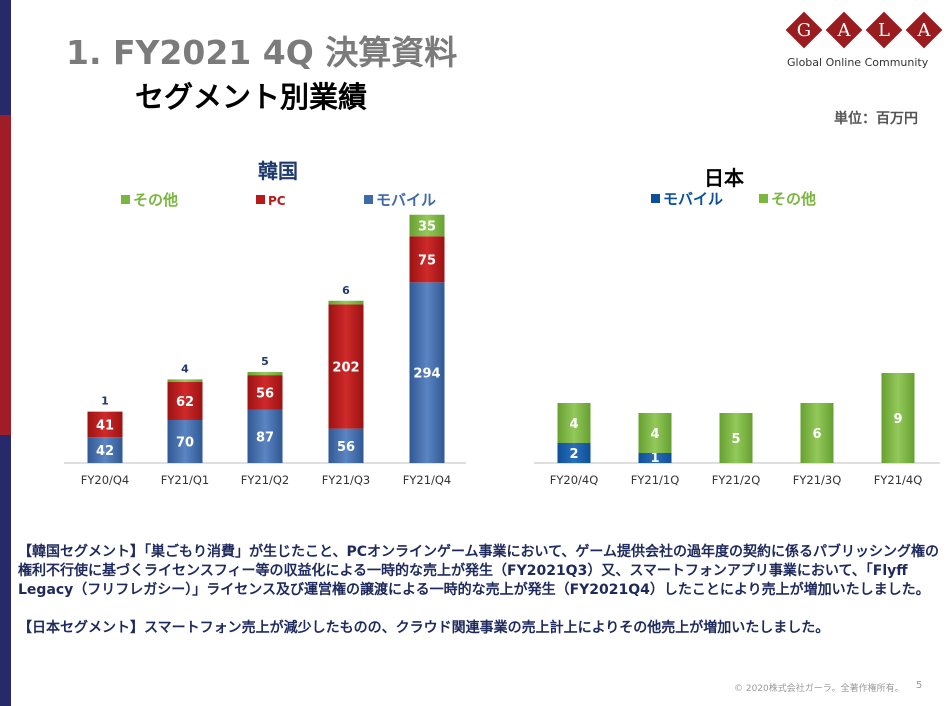 The width and height of the screenshot is (951, 706). I want to click on data-label: 75, so click(427, 260).